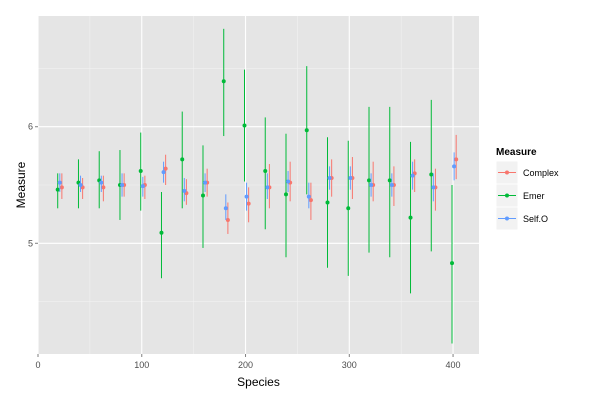  What do you see at coordinates (258, 382) in the screenshot?
I see `x-axis-label: Species` at bounding box center [258, 382].